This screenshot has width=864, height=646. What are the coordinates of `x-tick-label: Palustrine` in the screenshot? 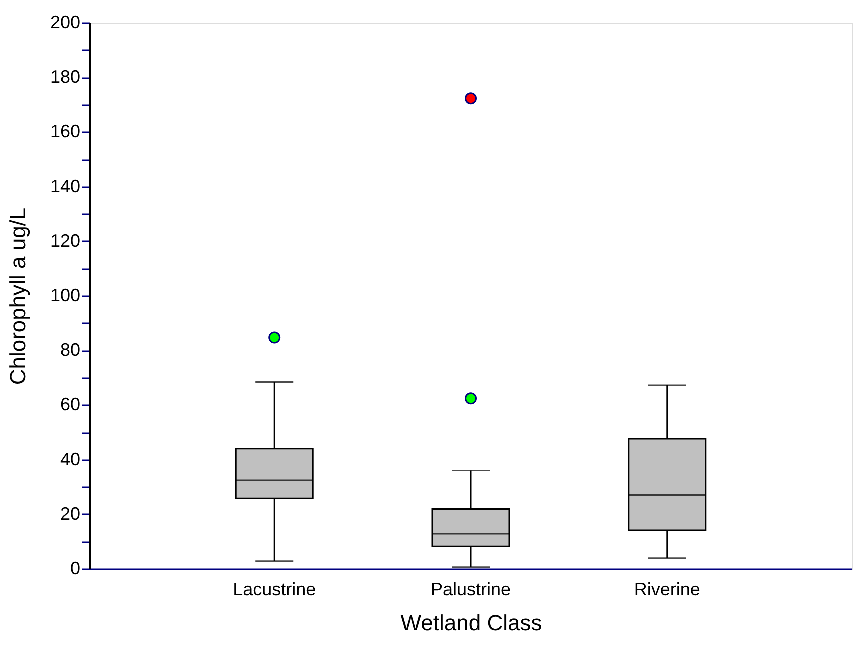 It's located at (471, 590).